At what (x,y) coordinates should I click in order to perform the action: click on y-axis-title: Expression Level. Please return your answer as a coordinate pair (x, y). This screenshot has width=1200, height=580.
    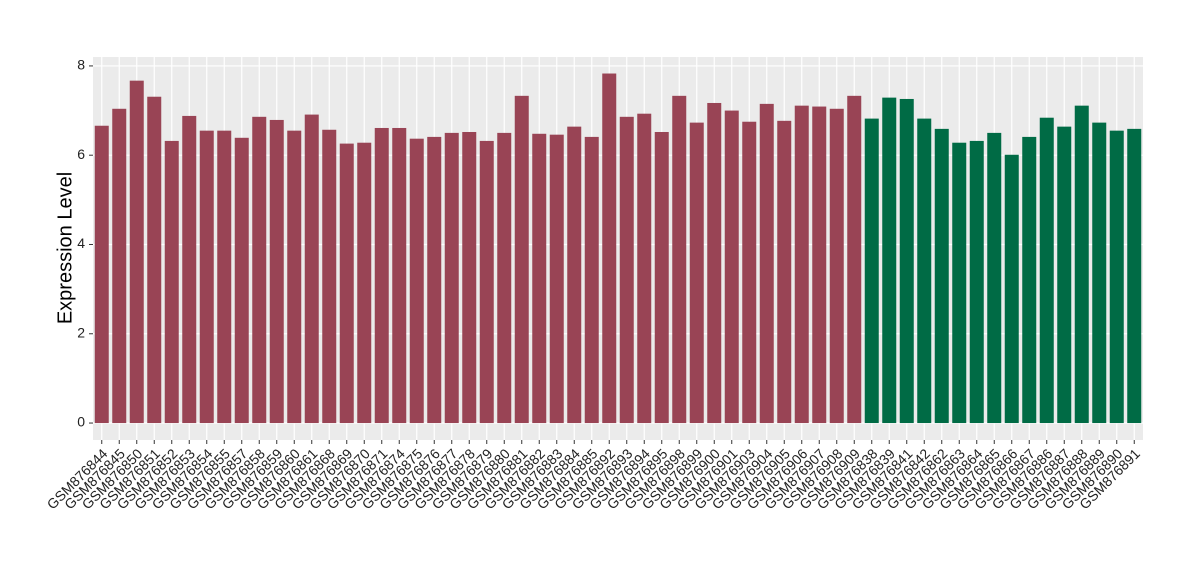
    Looking at the image, I should click on (65, 248).